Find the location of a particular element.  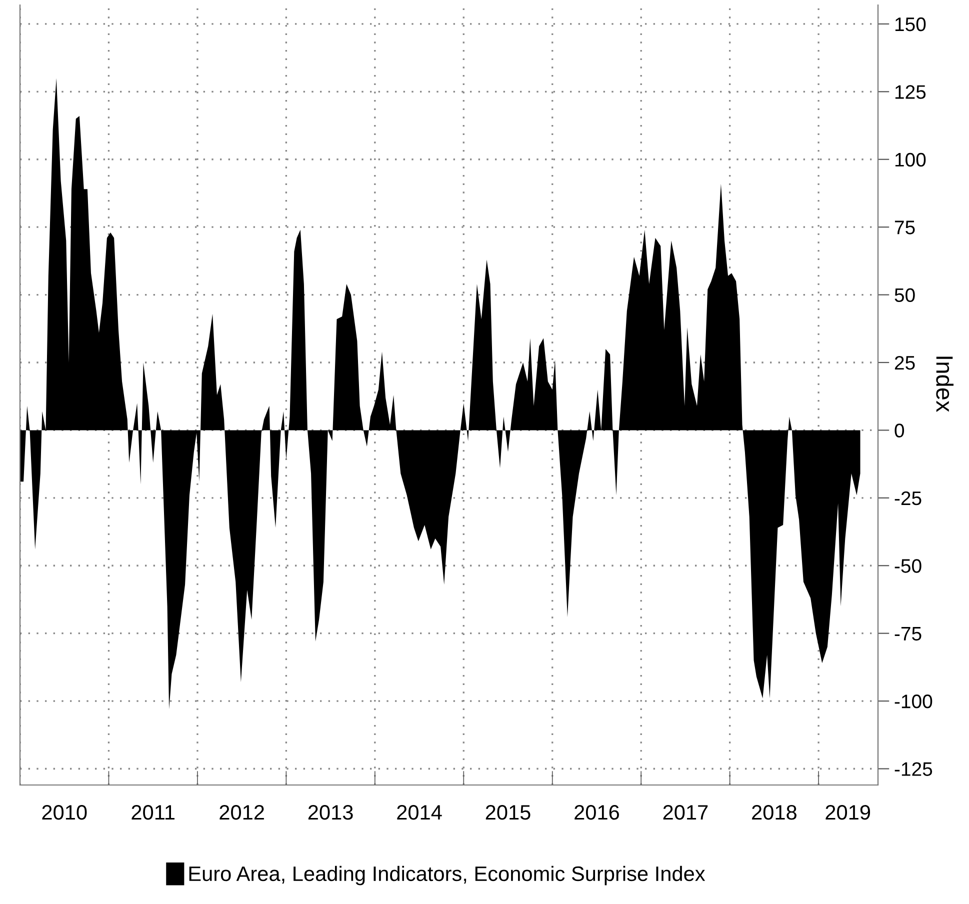

y-tick-label: -25 is located at coordinates (908, 498).